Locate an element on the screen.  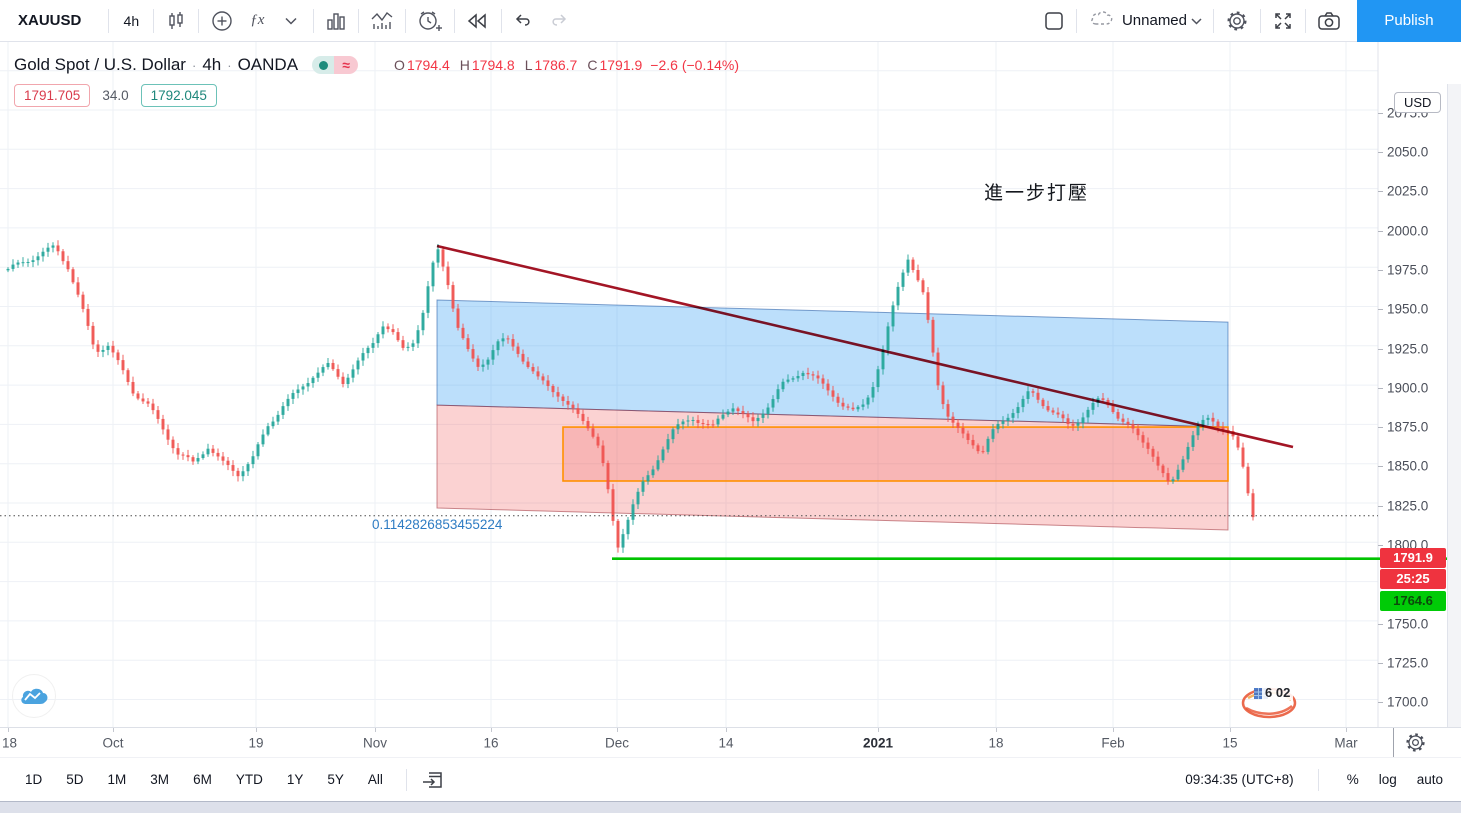
fib-ratio-label: 0.1142826853455224 is located at coordinates (437, 524).